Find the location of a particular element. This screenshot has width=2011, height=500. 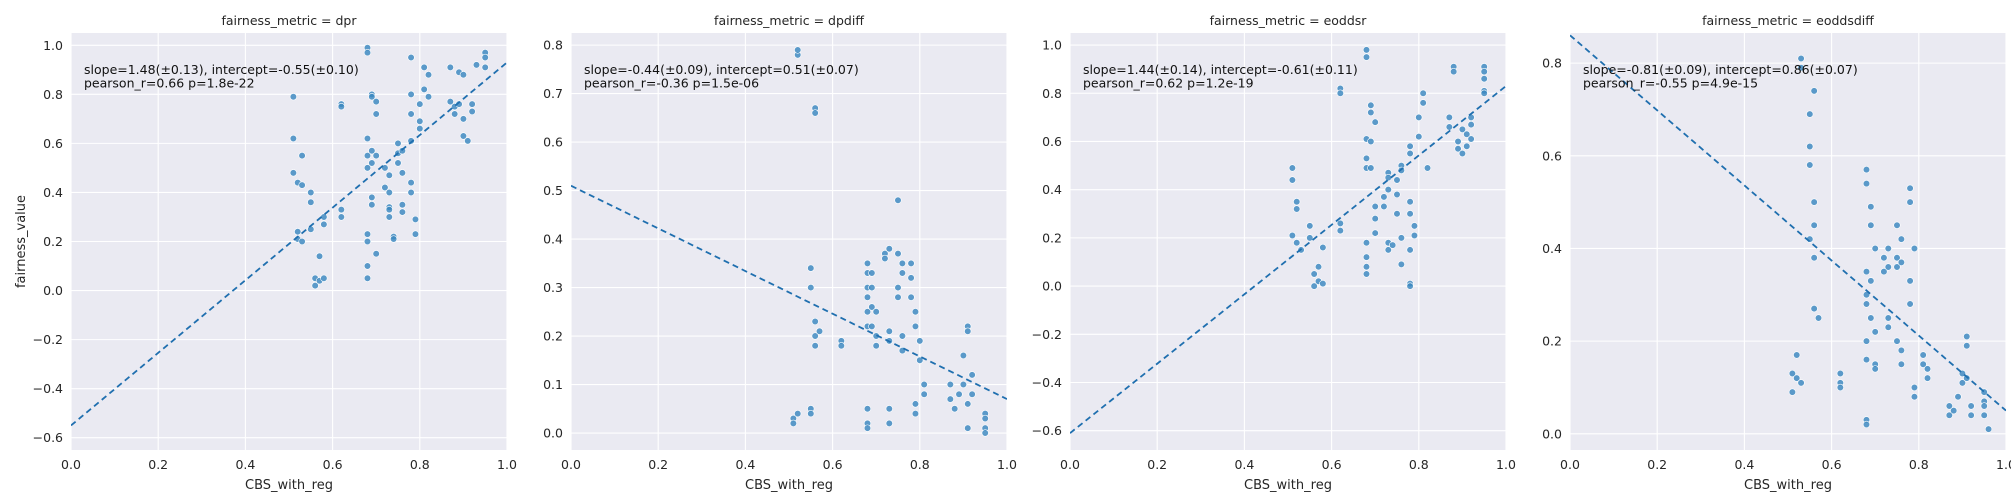

y-tick-label: 0.2 is located at coordinates (1052, 237).